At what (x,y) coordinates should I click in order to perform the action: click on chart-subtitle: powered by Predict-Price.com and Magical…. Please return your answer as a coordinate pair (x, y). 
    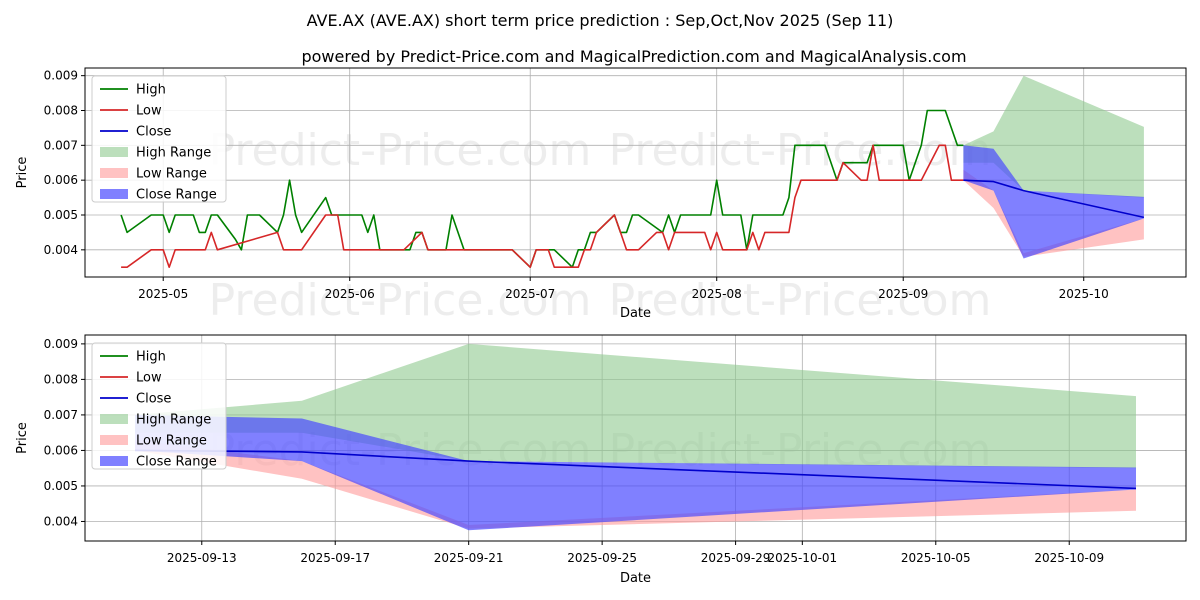
    Looking at the image, I should click on (633, 56).